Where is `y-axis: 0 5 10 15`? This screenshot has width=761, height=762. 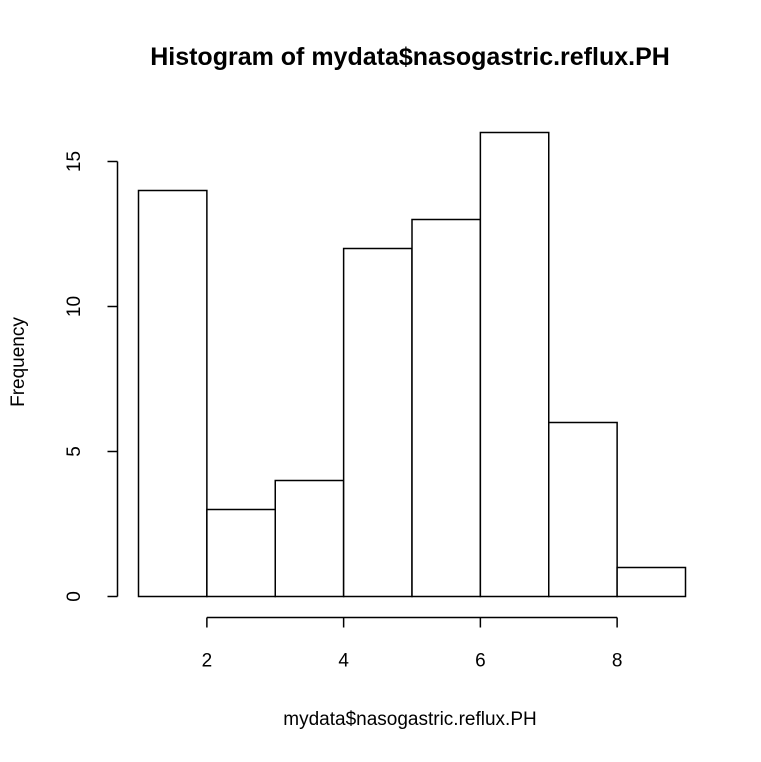 y-axis: 0 5 10 15 is located at coordinates (91, 376).